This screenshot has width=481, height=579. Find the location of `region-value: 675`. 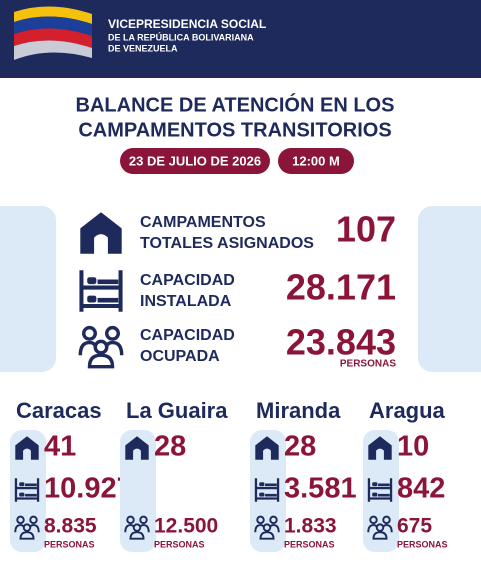

region-value: 675 is located at coordinates (414, 526).